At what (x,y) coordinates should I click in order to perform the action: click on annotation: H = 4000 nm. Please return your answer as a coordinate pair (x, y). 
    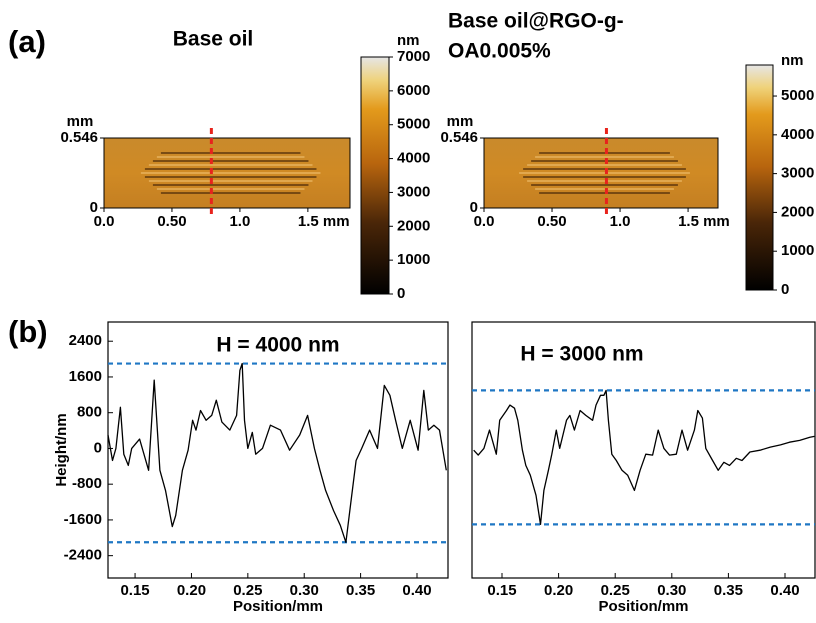
    Looking at the image, I should click on (277, 345).